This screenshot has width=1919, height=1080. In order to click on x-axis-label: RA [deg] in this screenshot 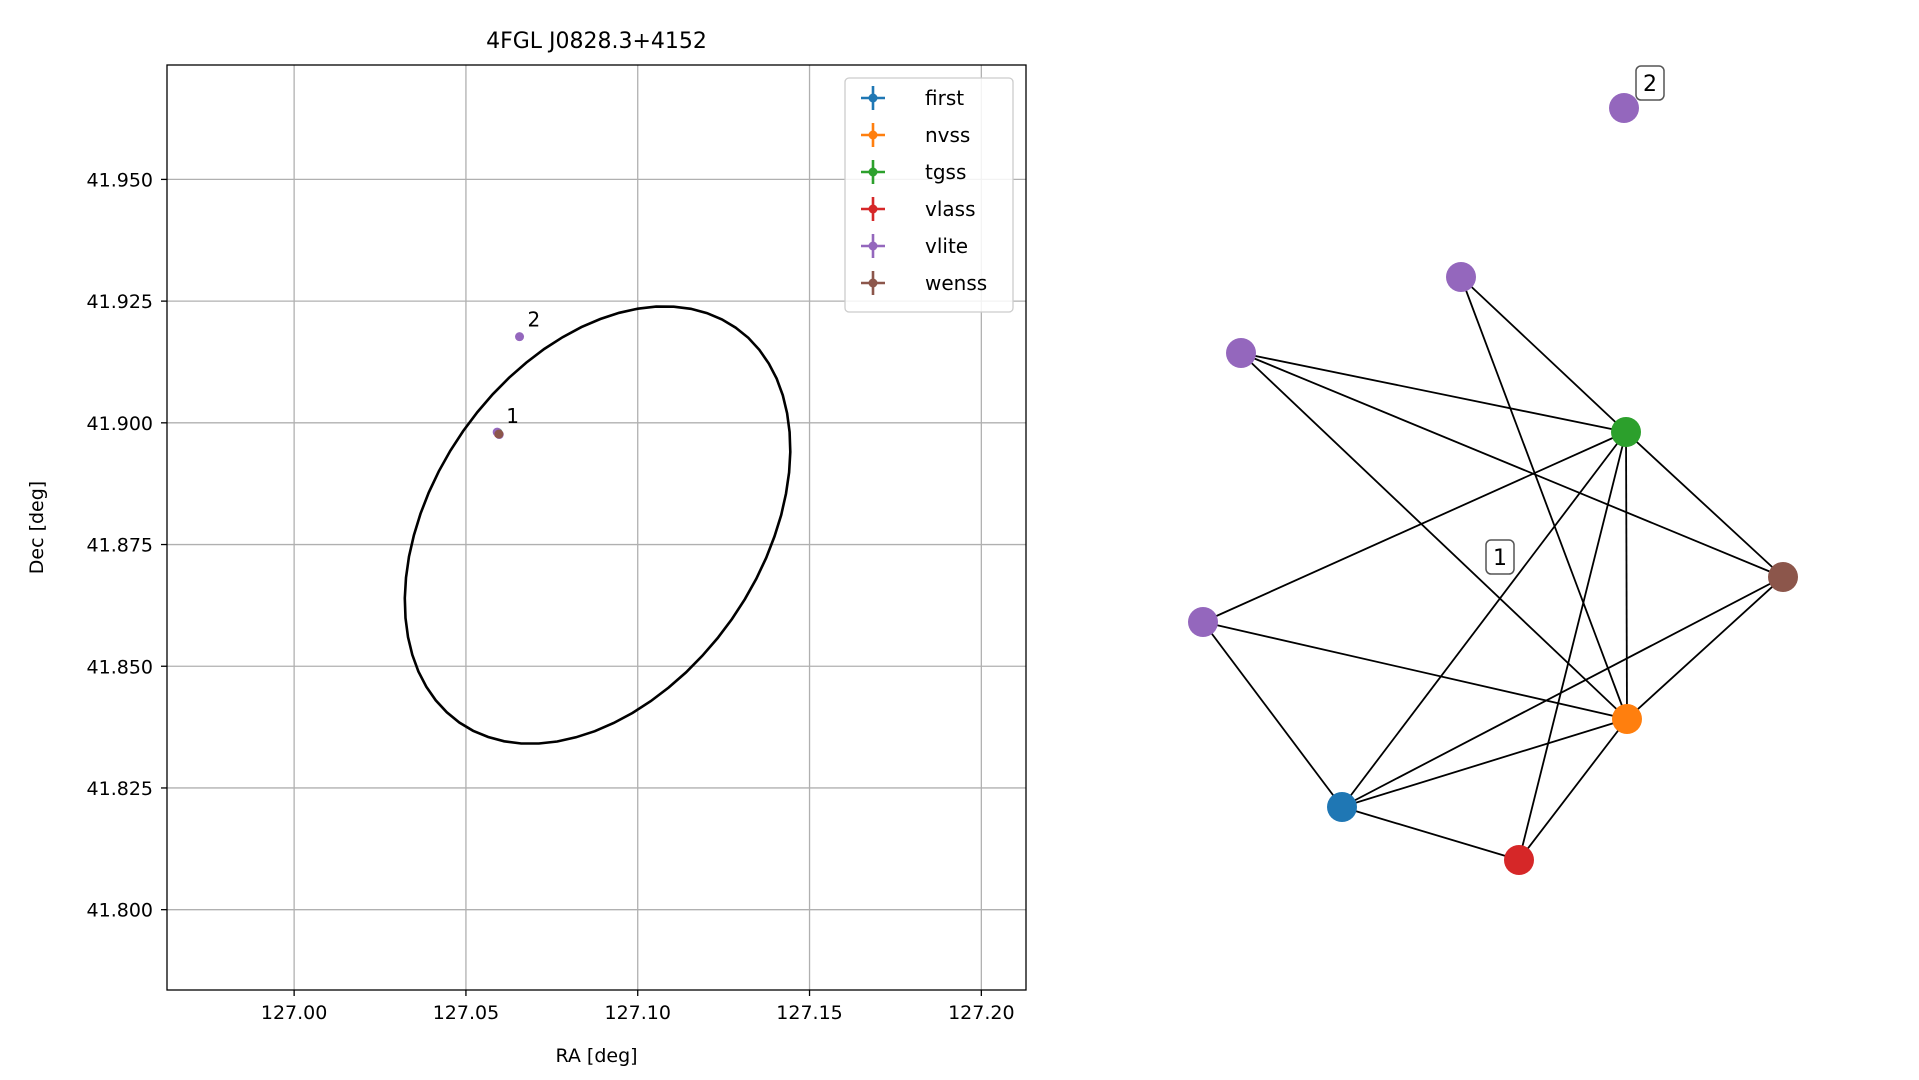, I will do `click(596, 1056)`.